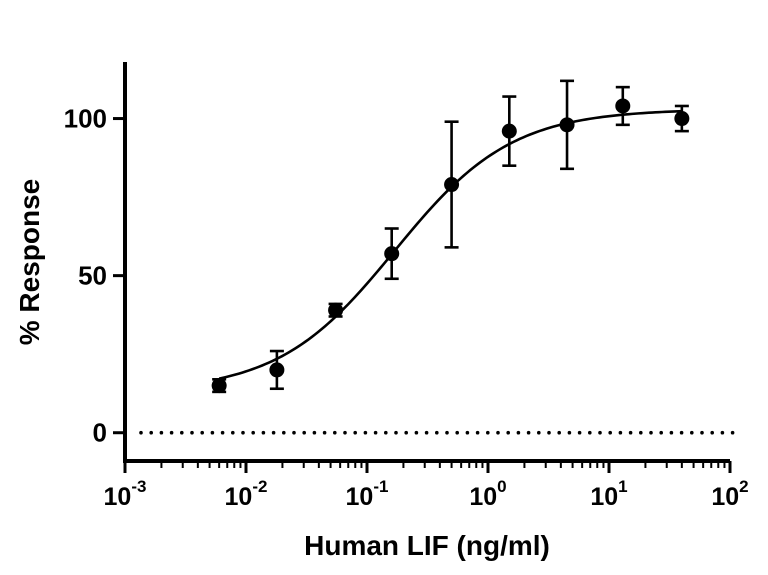  I want to click on x-tick-label: 10⁻², so click(246, 494).